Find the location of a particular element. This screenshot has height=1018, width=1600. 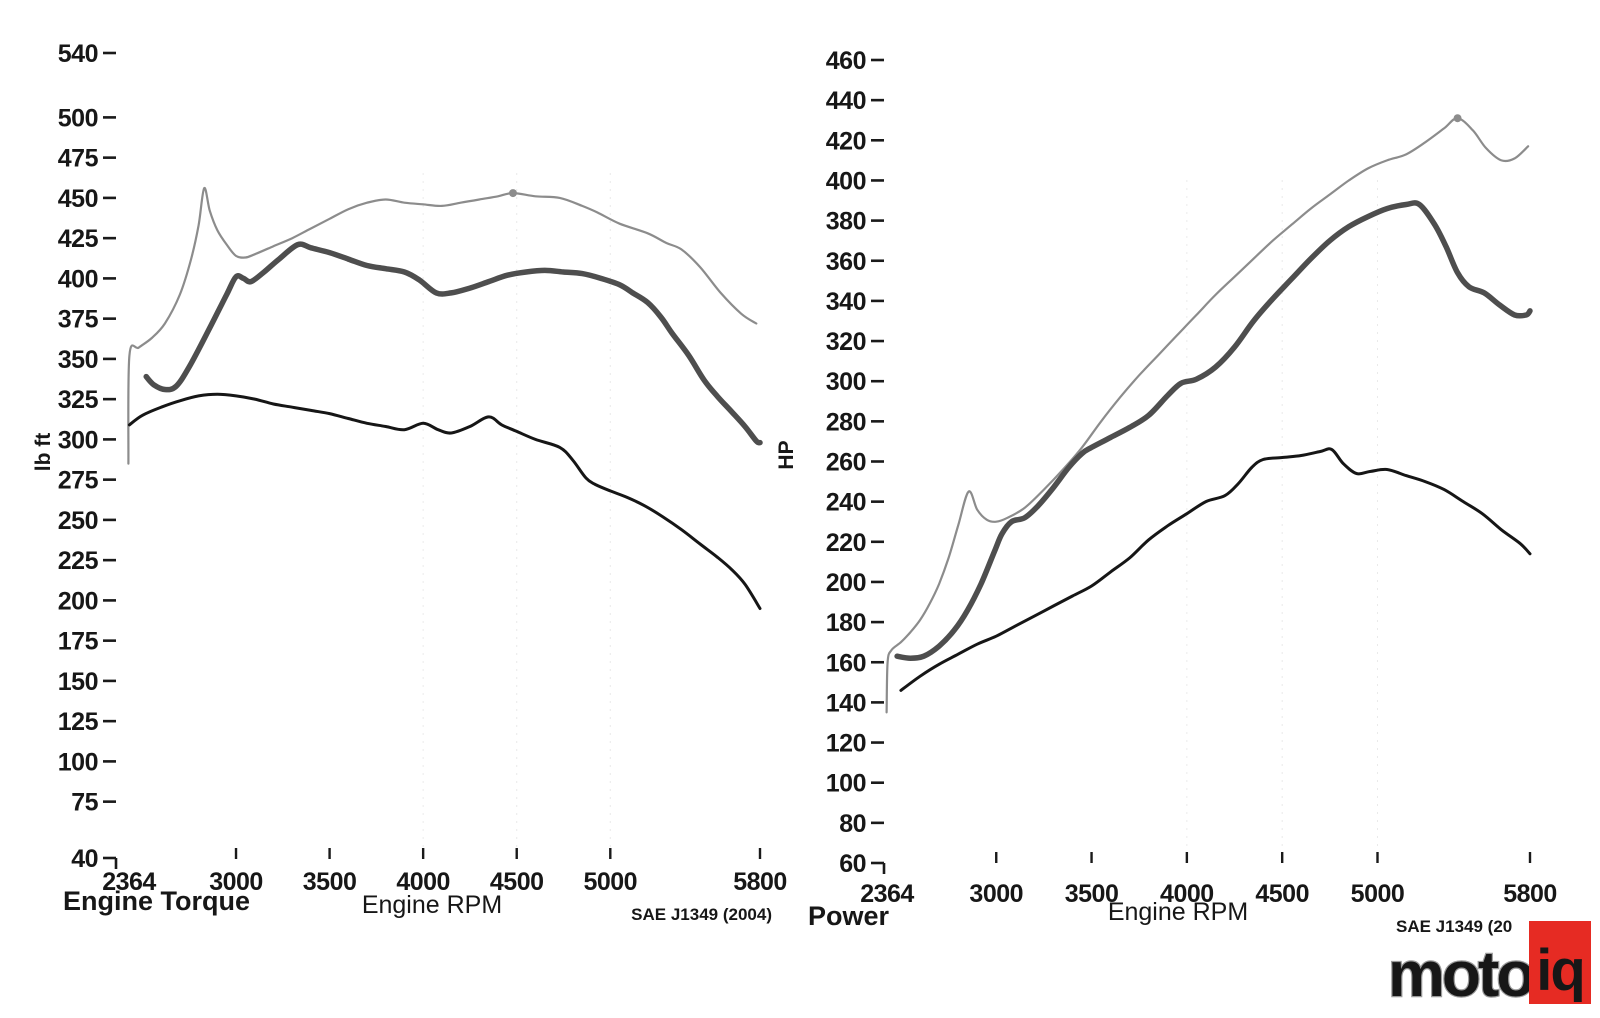

torque-y-axis-title: lb ft is located at coordinates (43, 452).